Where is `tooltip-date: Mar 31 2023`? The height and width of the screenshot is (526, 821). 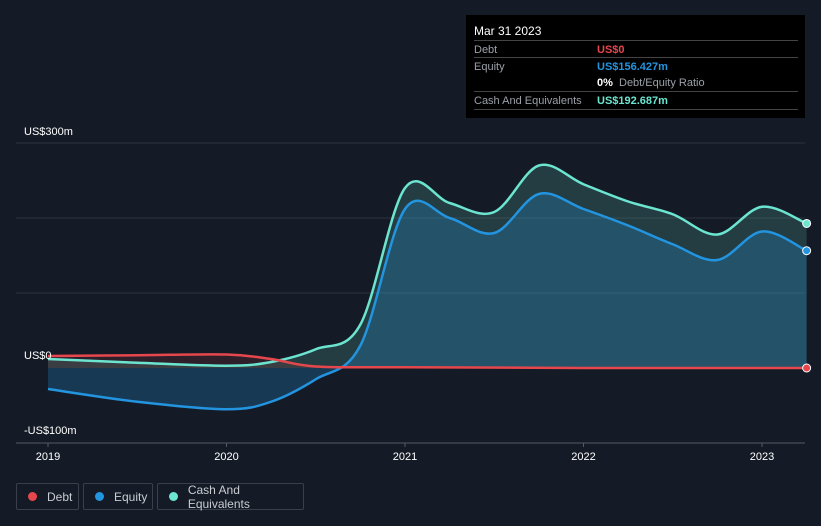 tooltip-date: Mar 31 2023 is located at coordinates (508, 31).